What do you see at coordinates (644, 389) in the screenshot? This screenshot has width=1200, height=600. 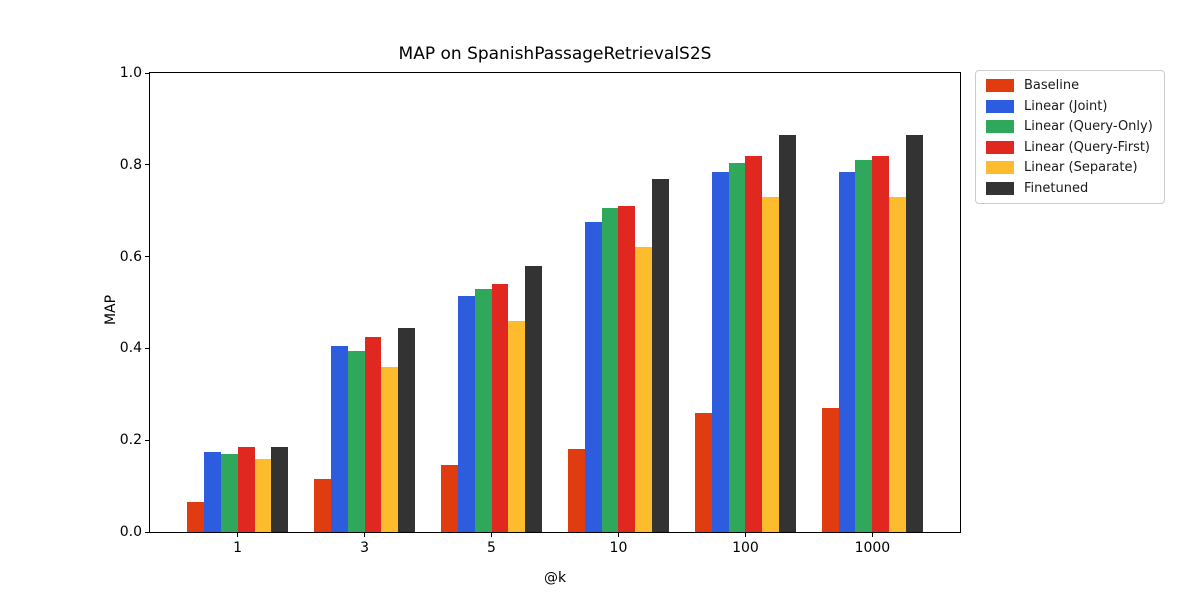 I see `bar-linear-separate-k10` at bounding box center [644, 389].